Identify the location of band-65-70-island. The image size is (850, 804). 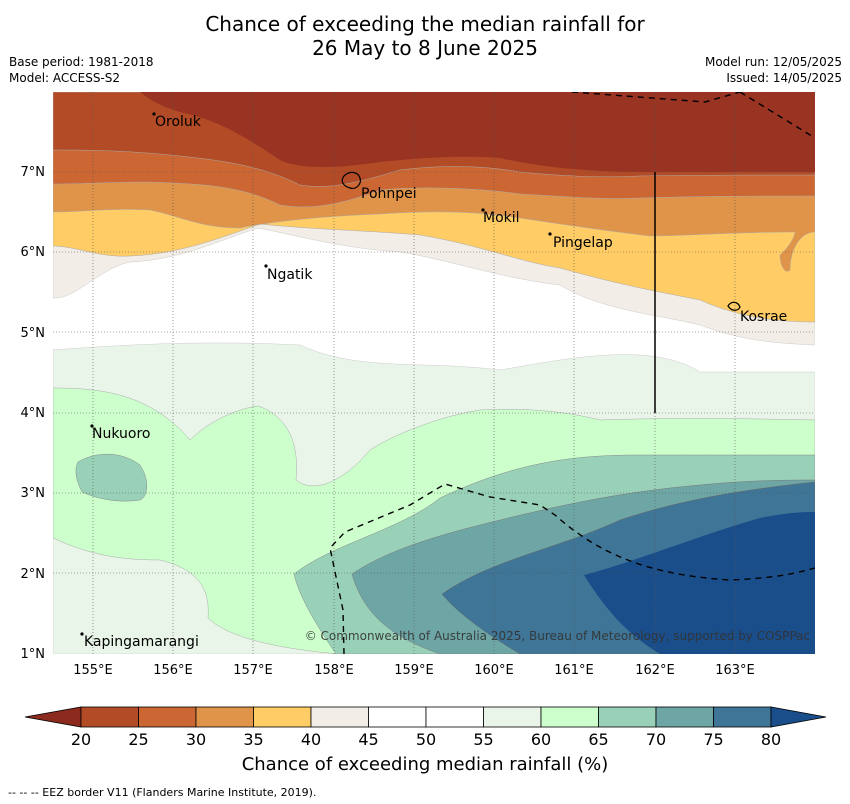
(111, 477).